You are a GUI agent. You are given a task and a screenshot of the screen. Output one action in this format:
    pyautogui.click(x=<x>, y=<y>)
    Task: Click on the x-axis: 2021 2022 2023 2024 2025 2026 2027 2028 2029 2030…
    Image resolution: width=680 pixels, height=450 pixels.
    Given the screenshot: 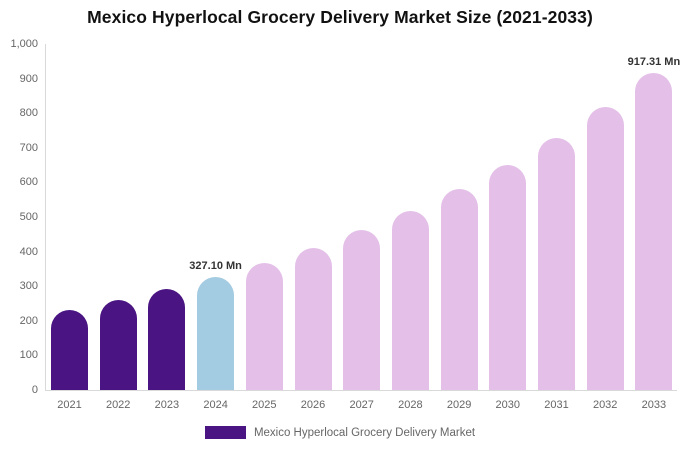 What is the action you would take?
    pyautogui.click(x=340, y=406)
    